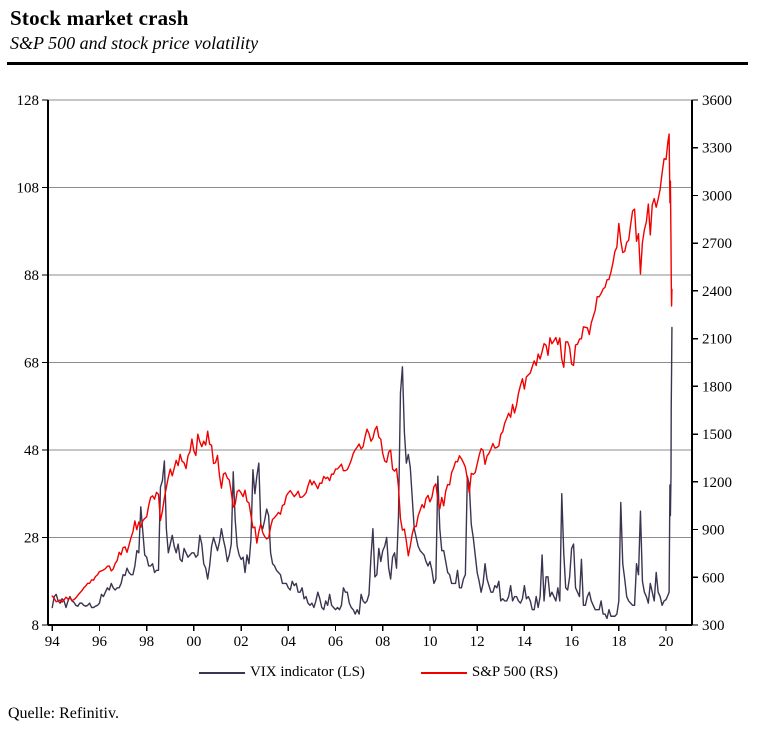 This screenshot has height=747, width=757. Describe the element at coordinates (31, 364) in the screenshot. I see `y-left-tick-label: 68` at that location.